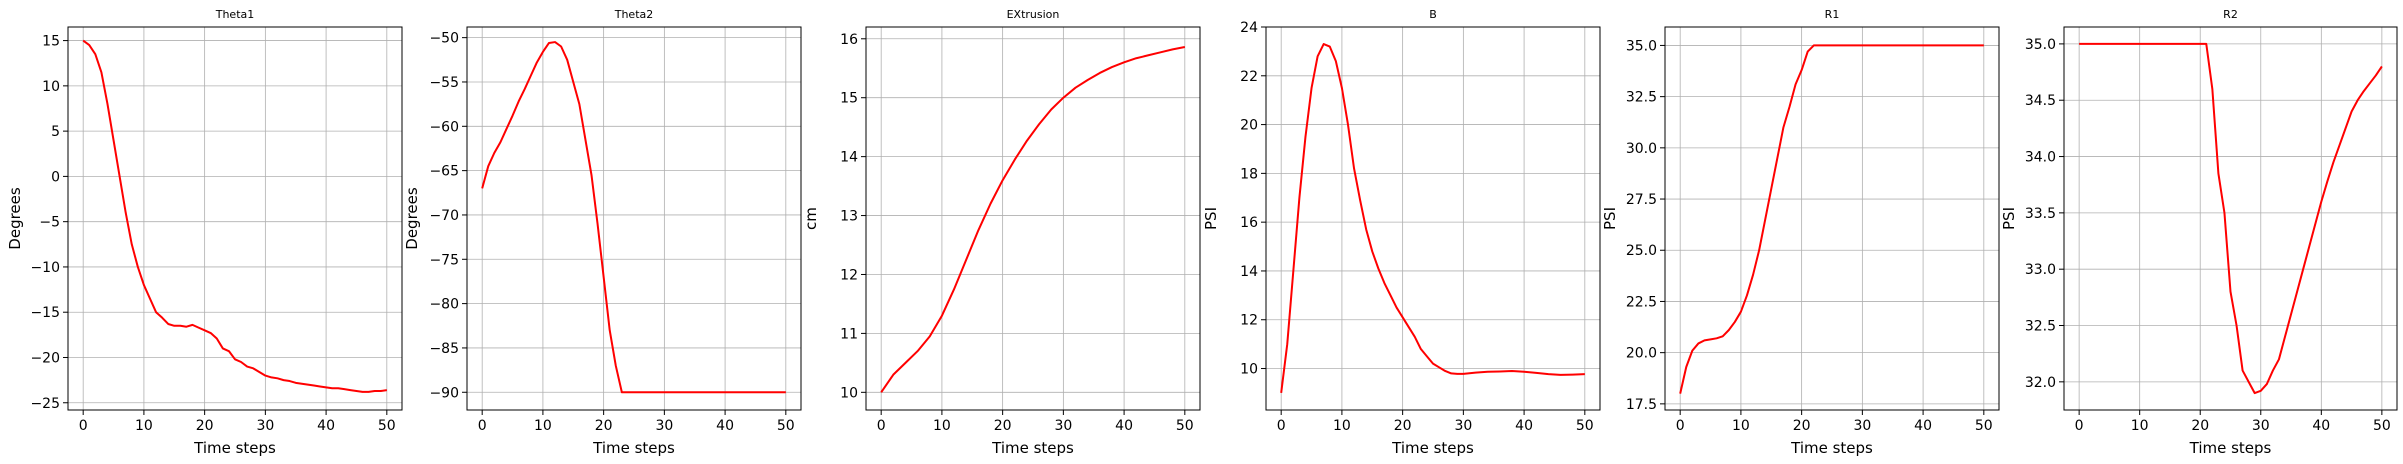  Describe the element at coordinates (444, 172) in the screenshot. I see `y-tick-label: −65` at that location.